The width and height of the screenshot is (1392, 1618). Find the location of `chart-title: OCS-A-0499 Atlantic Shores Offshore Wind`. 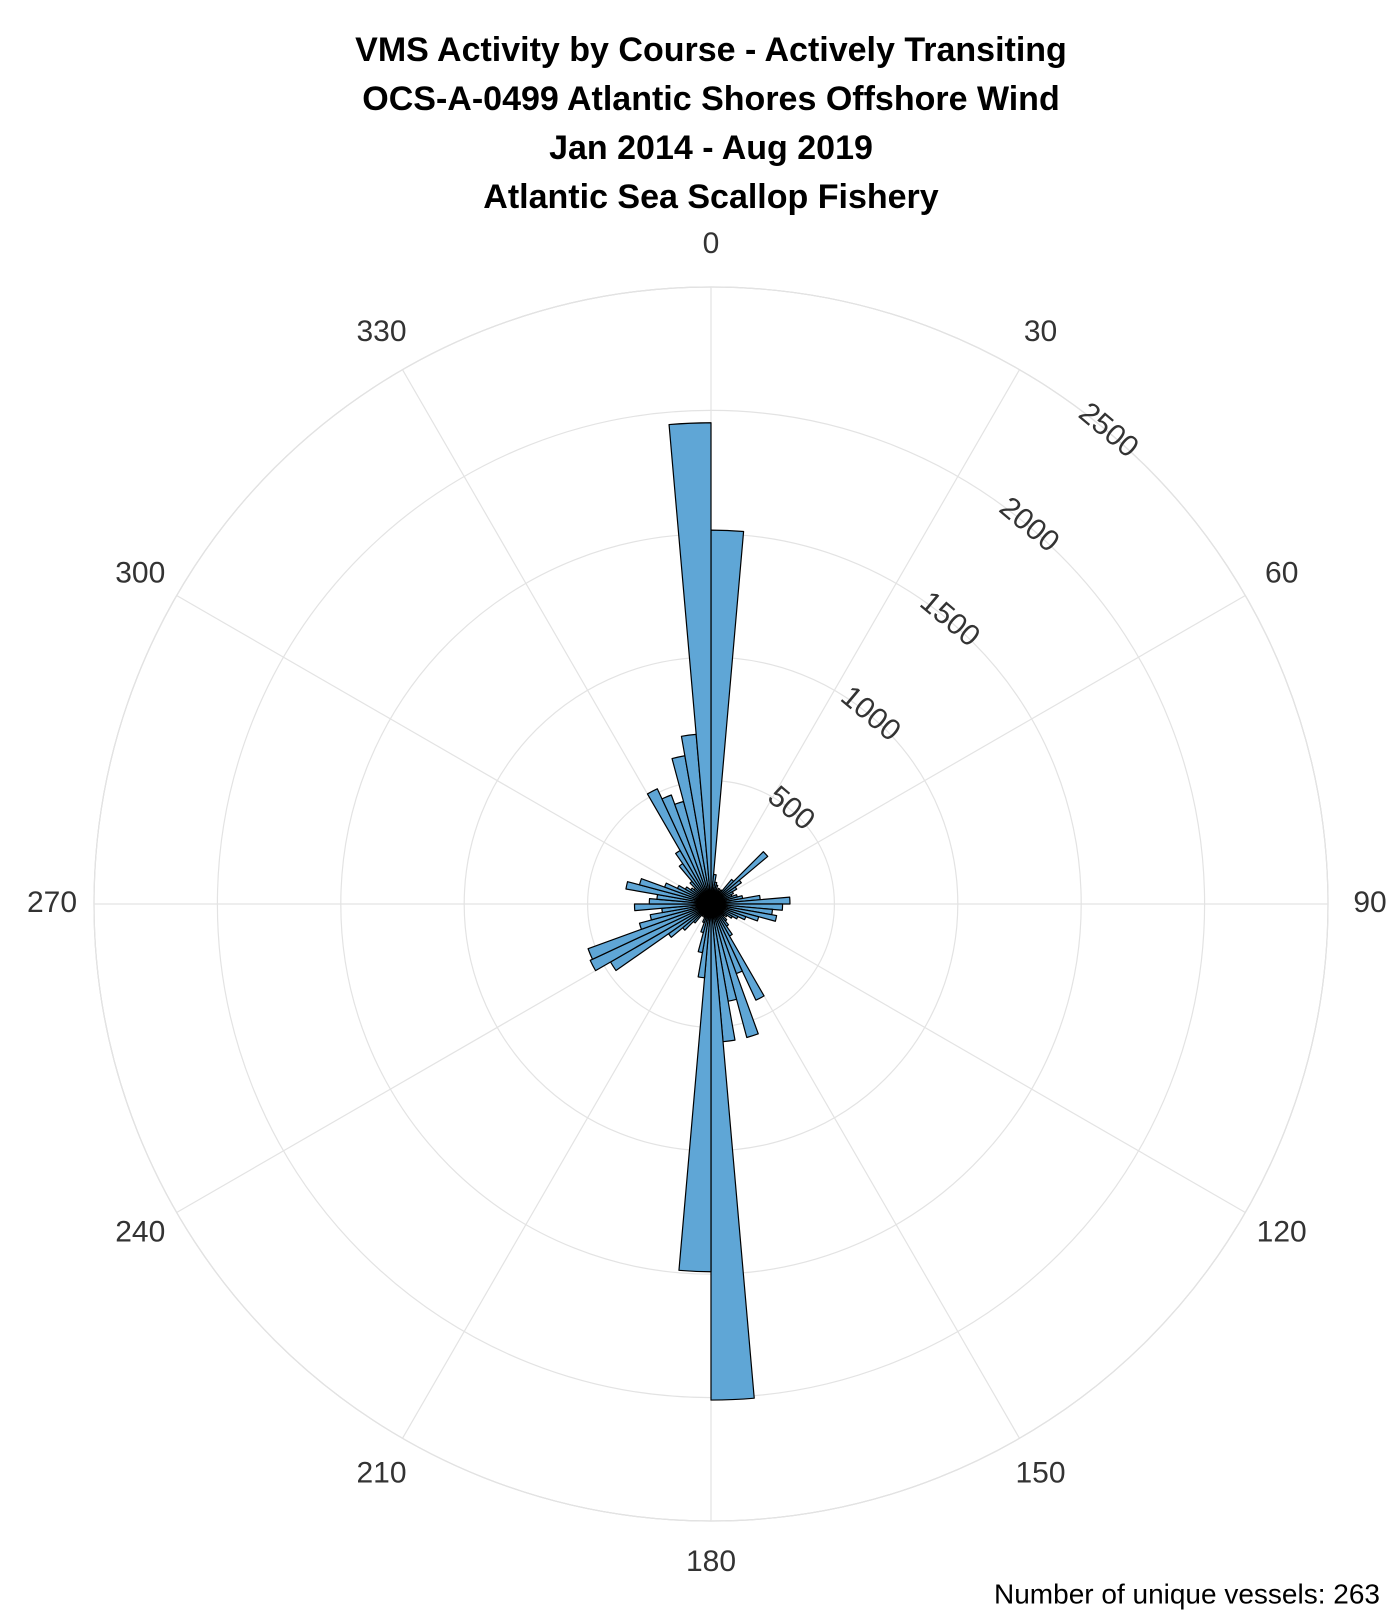

chart-title: OCS-A-0499 Atlantic Shores Offshore Wind is located at coordinates (710, 99).